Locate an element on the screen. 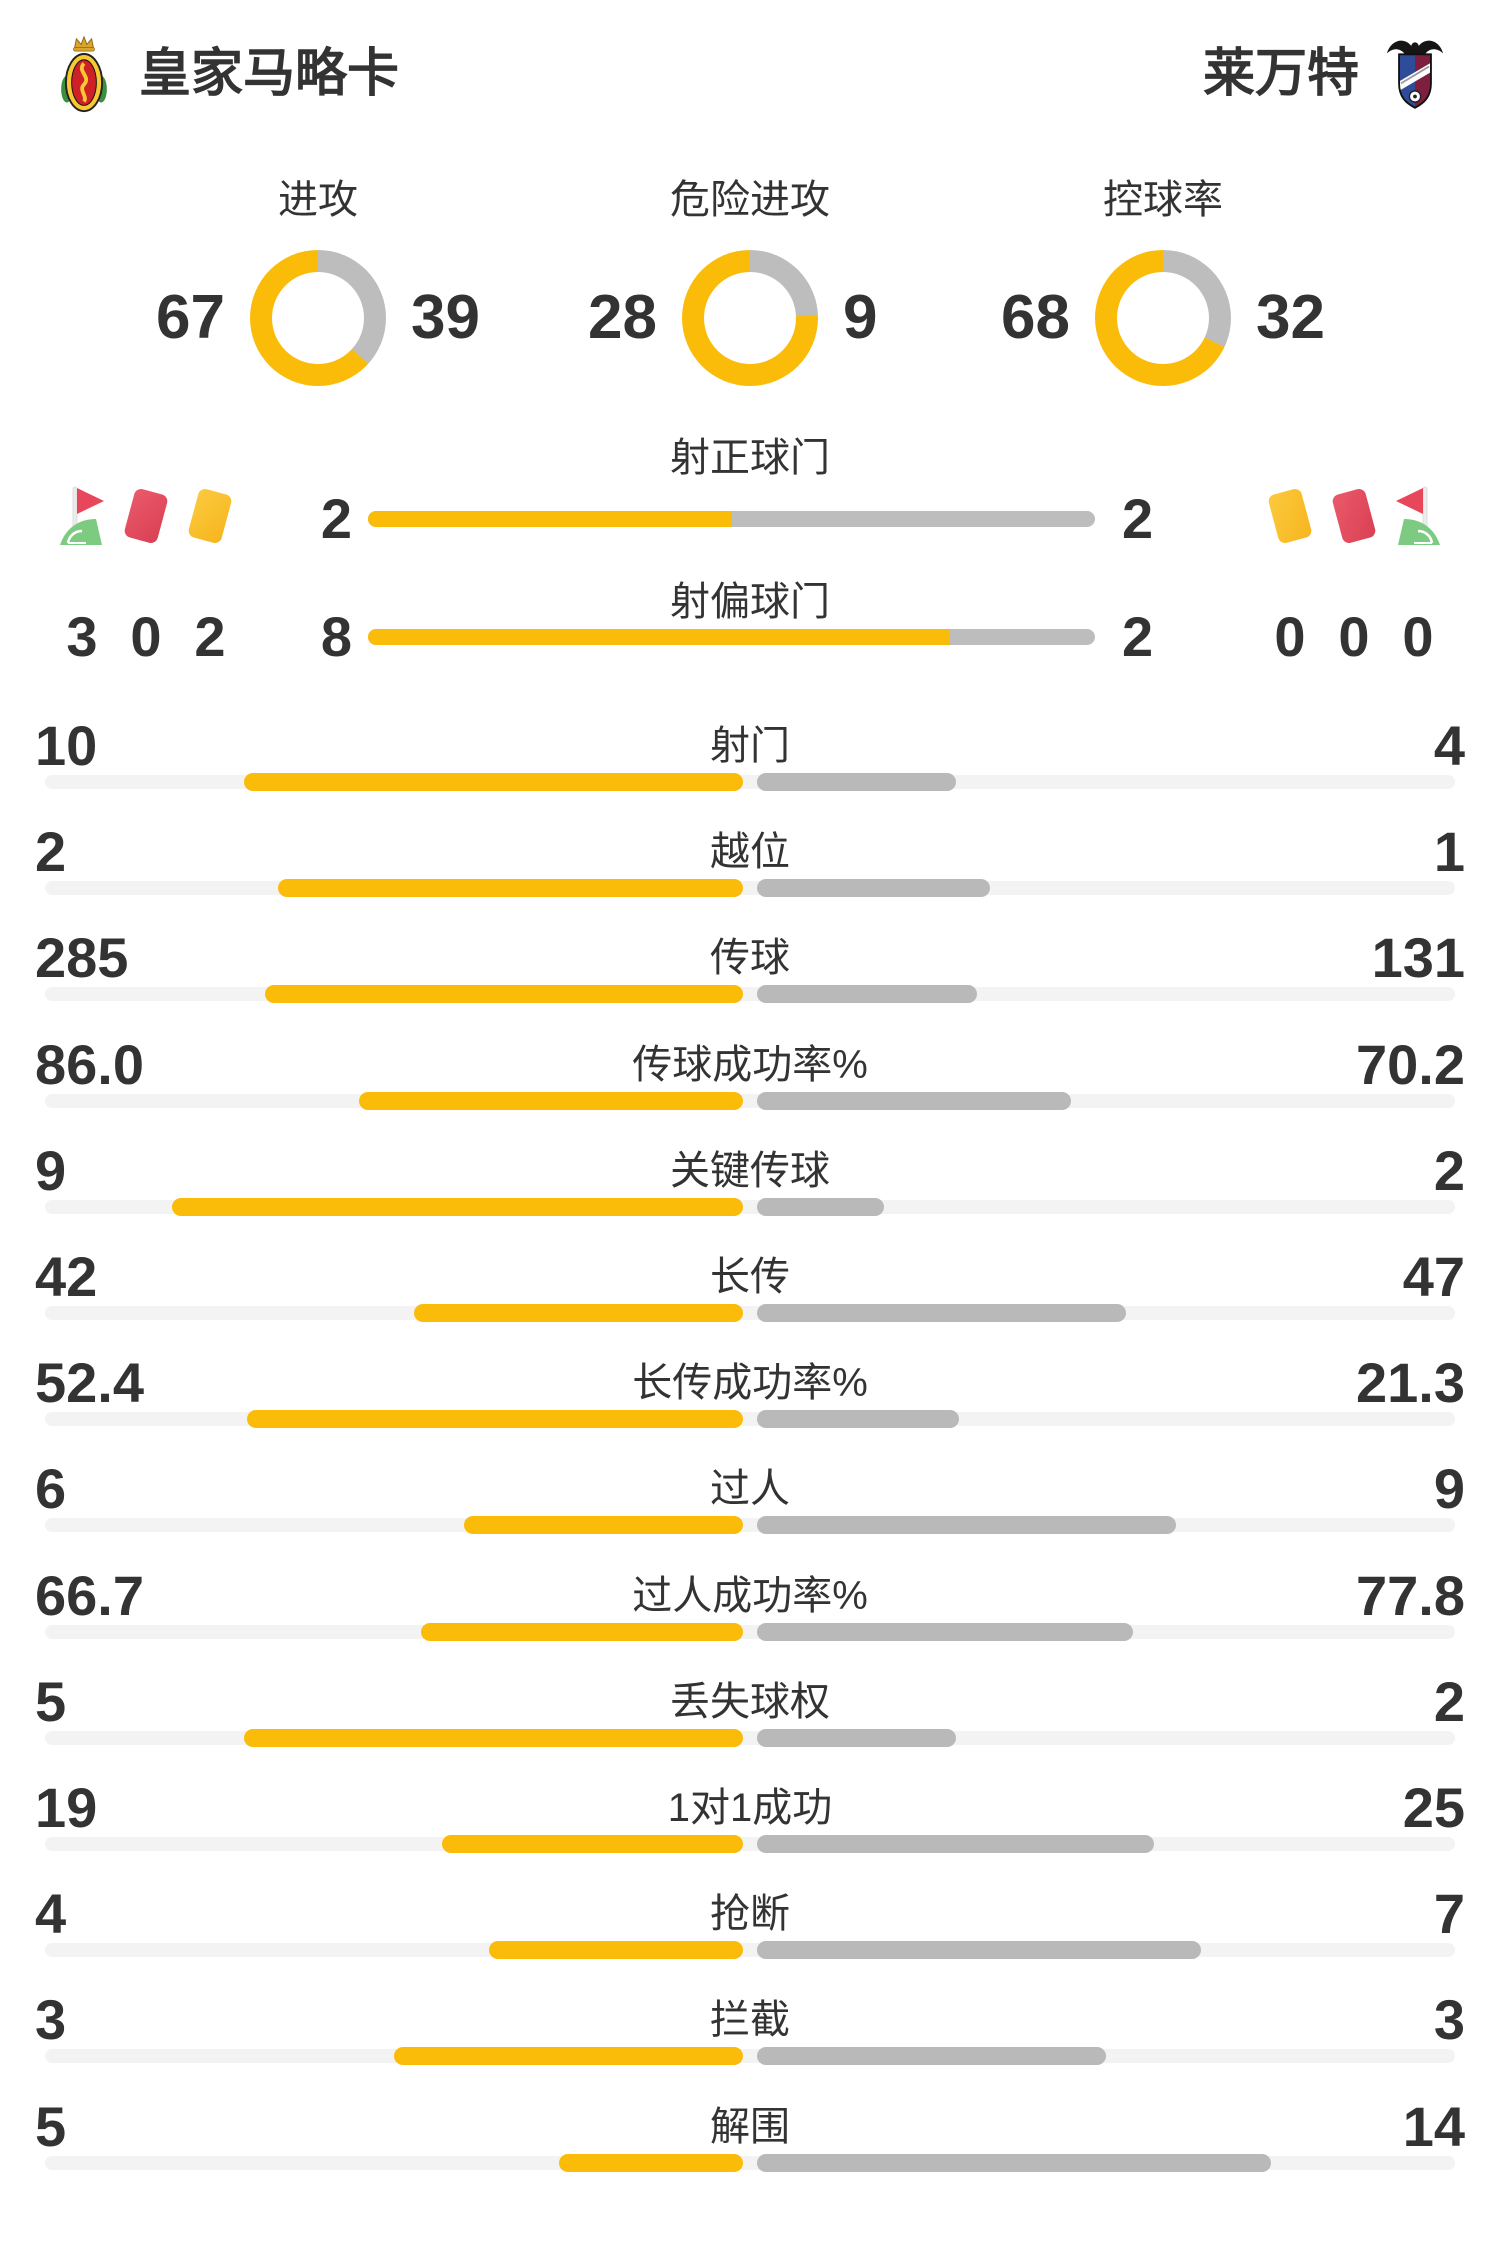 The width and height of the screenshot is (1500, 2244). stat-row: 5 丢失球权 2 is located at coordinates (750, 1723).